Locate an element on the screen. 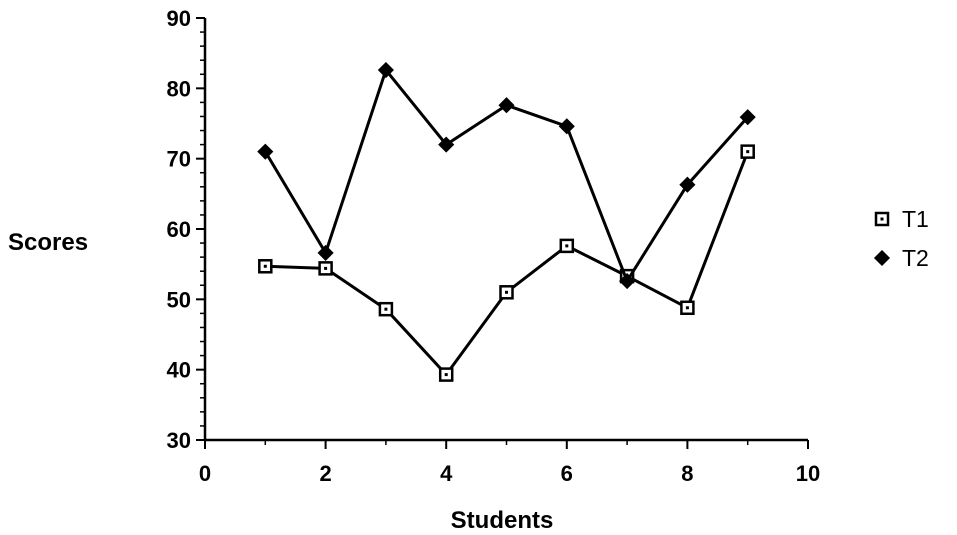  x-tick-label: 8 is located at coordinates (687, 473).